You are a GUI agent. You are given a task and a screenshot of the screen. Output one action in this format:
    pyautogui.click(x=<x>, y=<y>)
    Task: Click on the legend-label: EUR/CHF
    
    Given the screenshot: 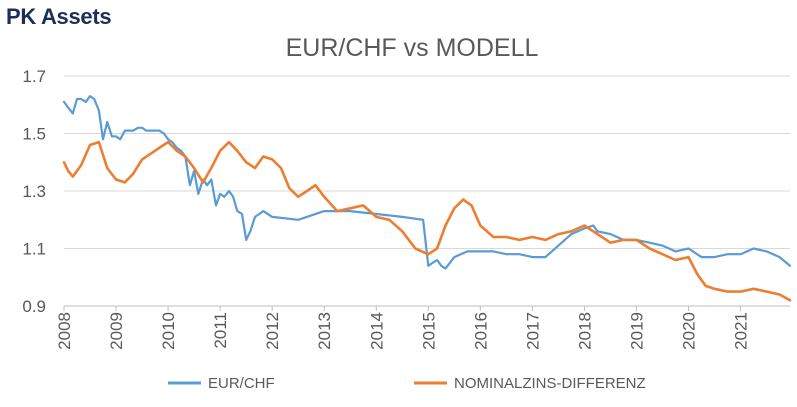 What is the action you would take?
    pyautogui.click(x=241, y=383)
    